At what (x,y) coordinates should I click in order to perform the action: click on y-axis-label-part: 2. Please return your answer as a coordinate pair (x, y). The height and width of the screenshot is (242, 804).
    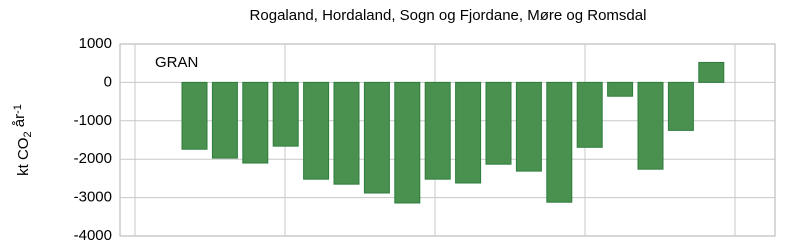
    Looking at the image, I should click on (28, 134).